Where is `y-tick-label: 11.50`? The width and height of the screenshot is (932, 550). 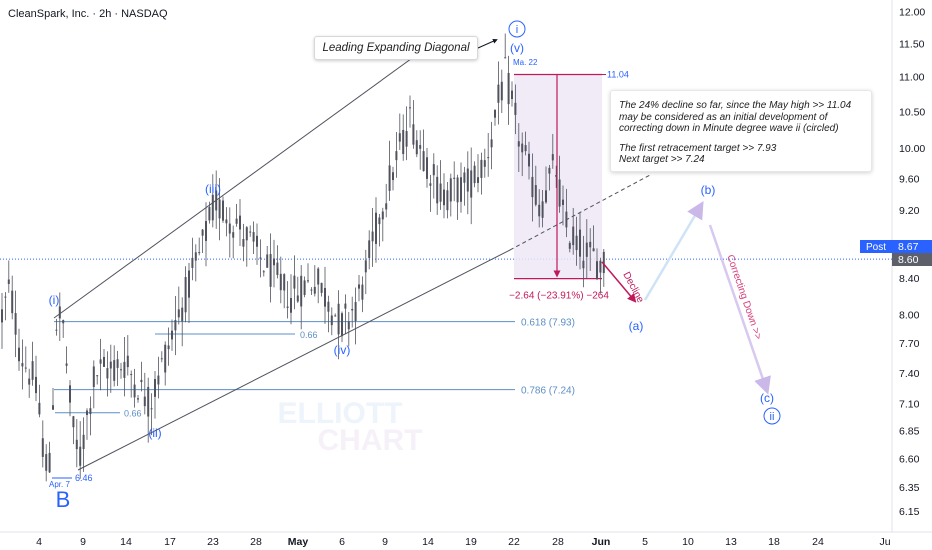 y-tick-label: 11.50 is located at coordinates (912, 44).